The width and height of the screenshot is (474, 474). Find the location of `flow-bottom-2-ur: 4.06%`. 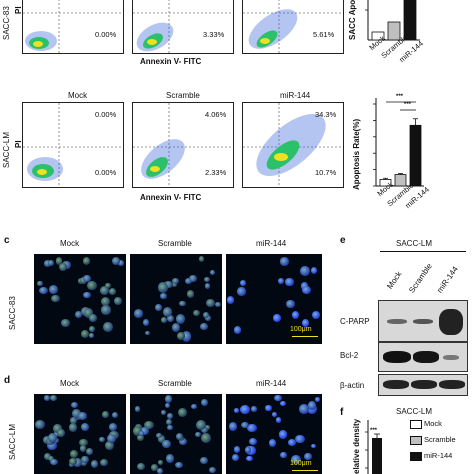

flow-bottom-2-ur: 4.06% is located at coordinates (216, 114).